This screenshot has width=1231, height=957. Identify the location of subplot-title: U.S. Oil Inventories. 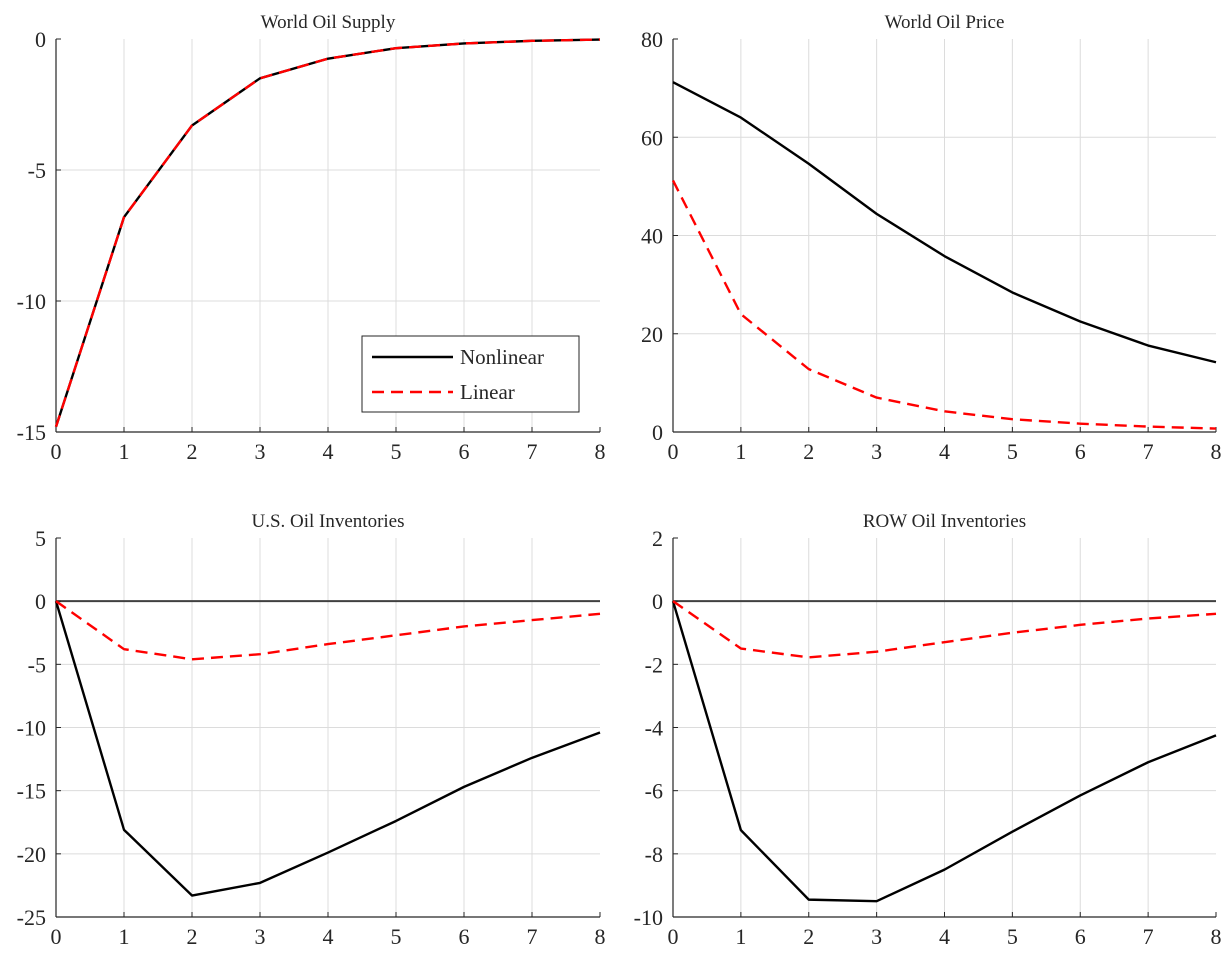
(327, 521).